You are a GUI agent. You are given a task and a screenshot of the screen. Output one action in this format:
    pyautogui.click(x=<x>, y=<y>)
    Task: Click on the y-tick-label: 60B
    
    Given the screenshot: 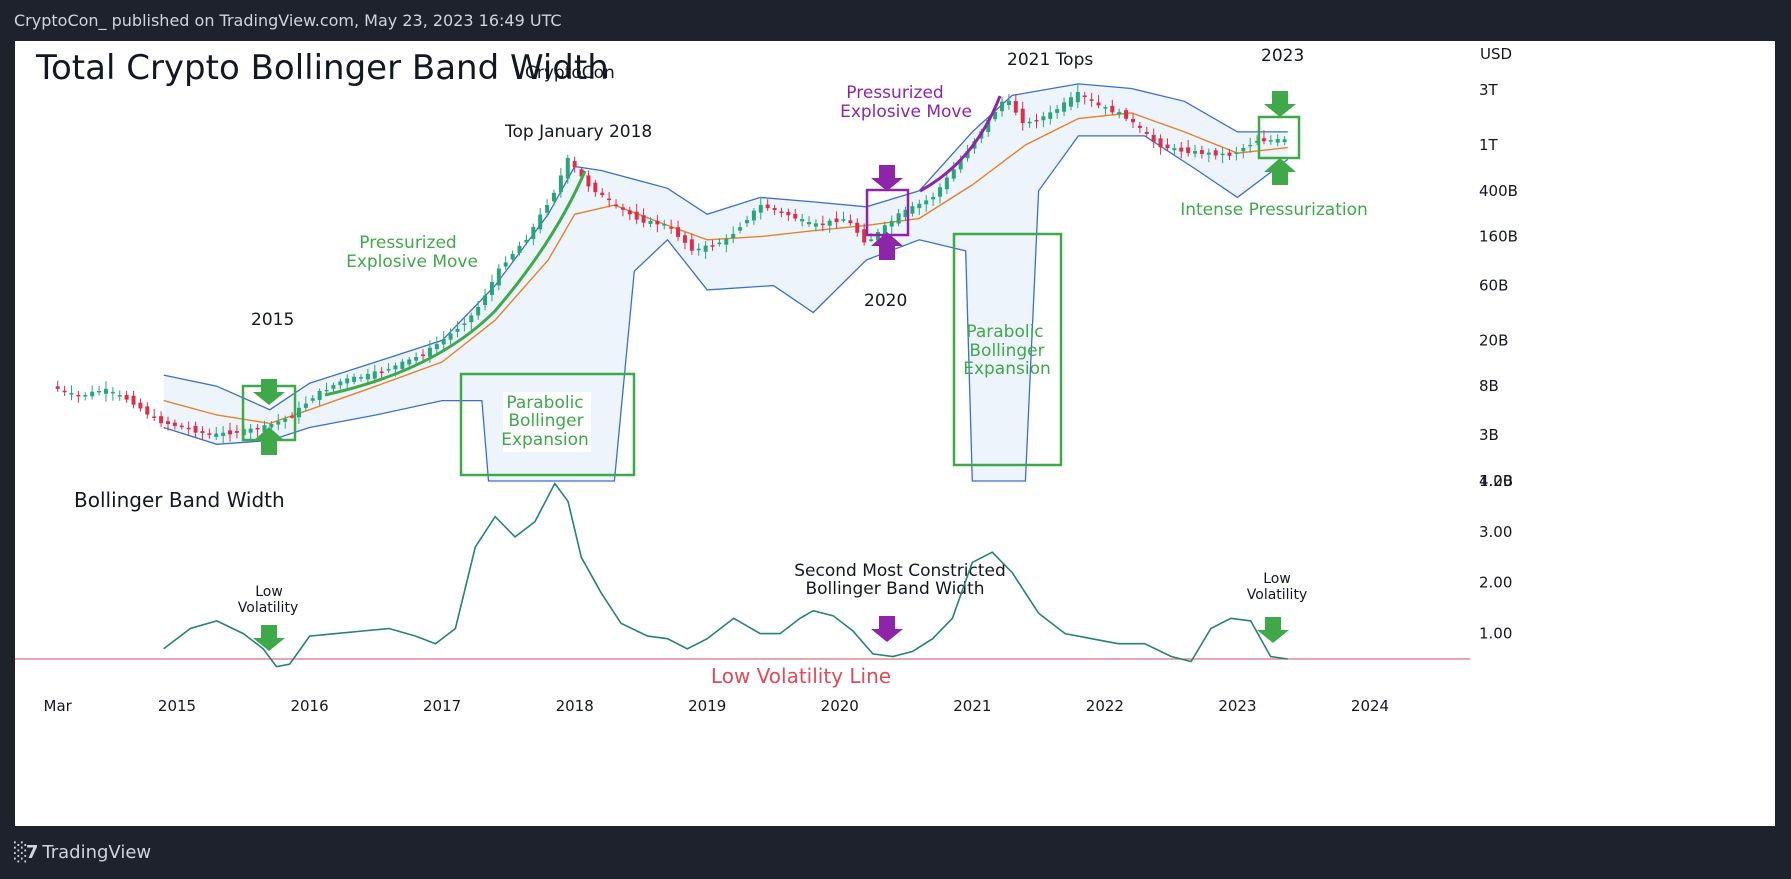 What is the action you would take?
    pyautogui.click(x=1493, y=286)
    